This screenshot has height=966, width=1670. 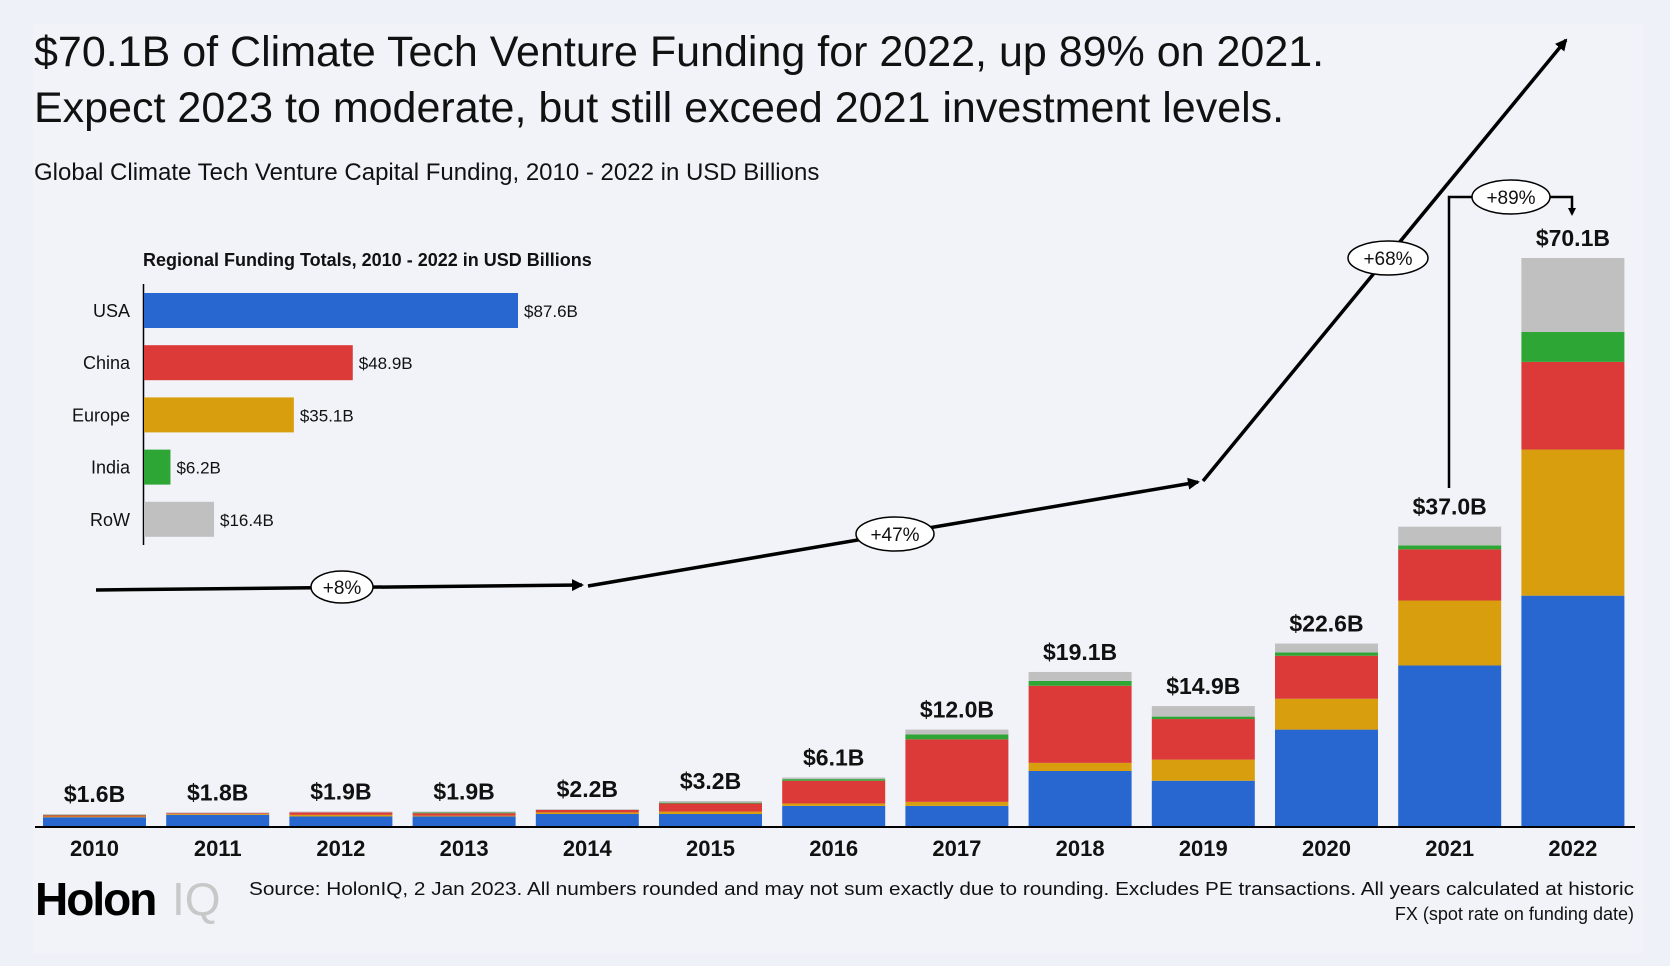 I want to click on svg-text: +8%, so click(x=342, y=588).